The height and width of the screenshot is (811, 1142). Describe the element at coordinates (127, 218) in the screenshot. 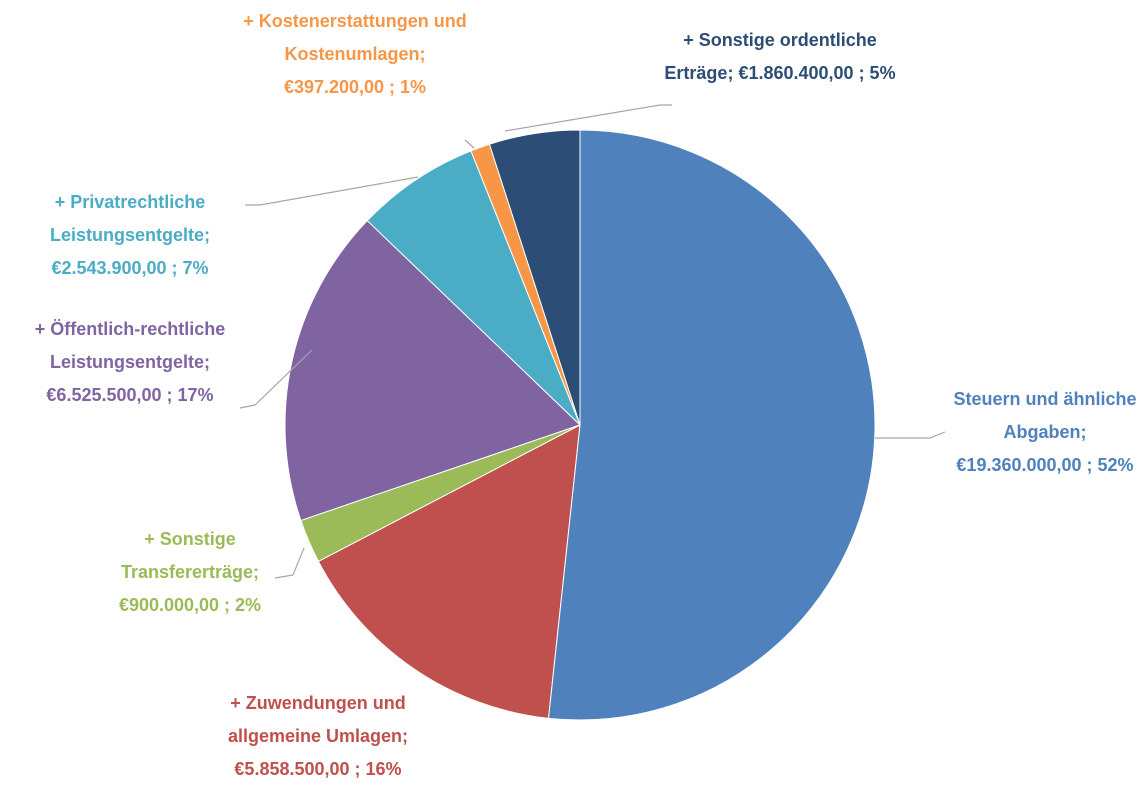

I see `category-label: + Privatrechtliche Leistungsentgelte` at that location.